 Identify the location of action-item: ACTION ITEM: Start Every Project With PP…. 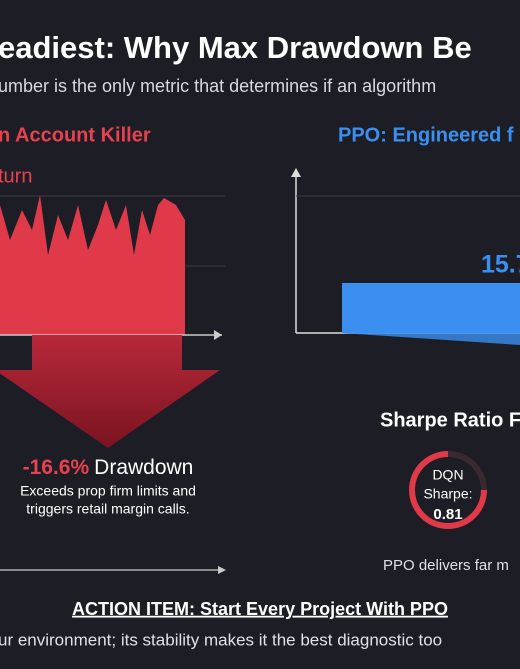
(260, 609).